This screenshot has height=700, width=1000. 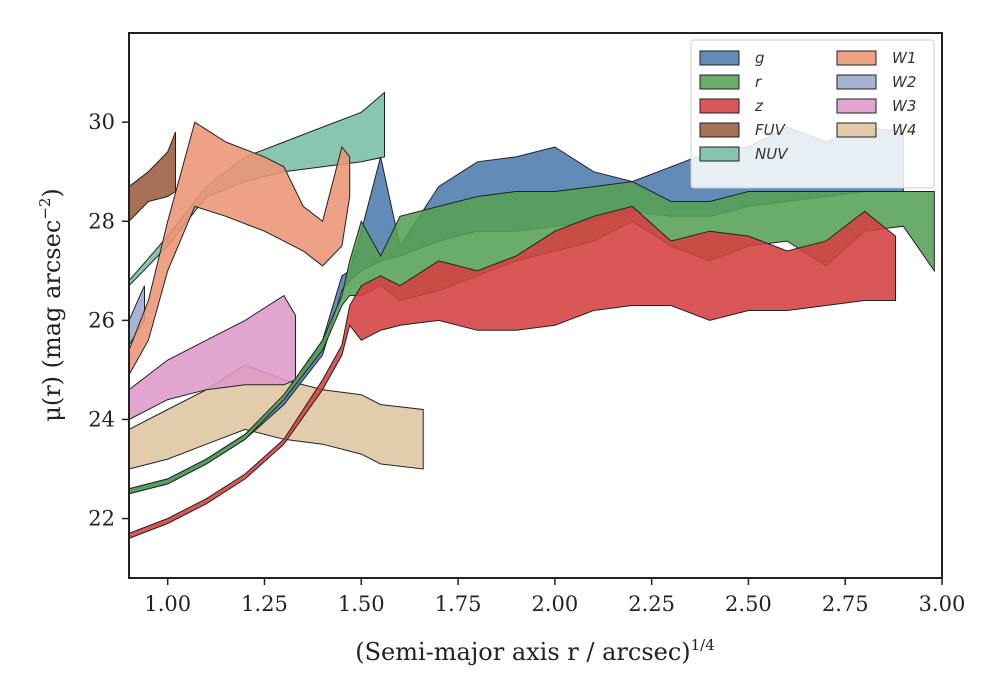 I want to click on legend-swatch-w4, so click(x=856, y=130).